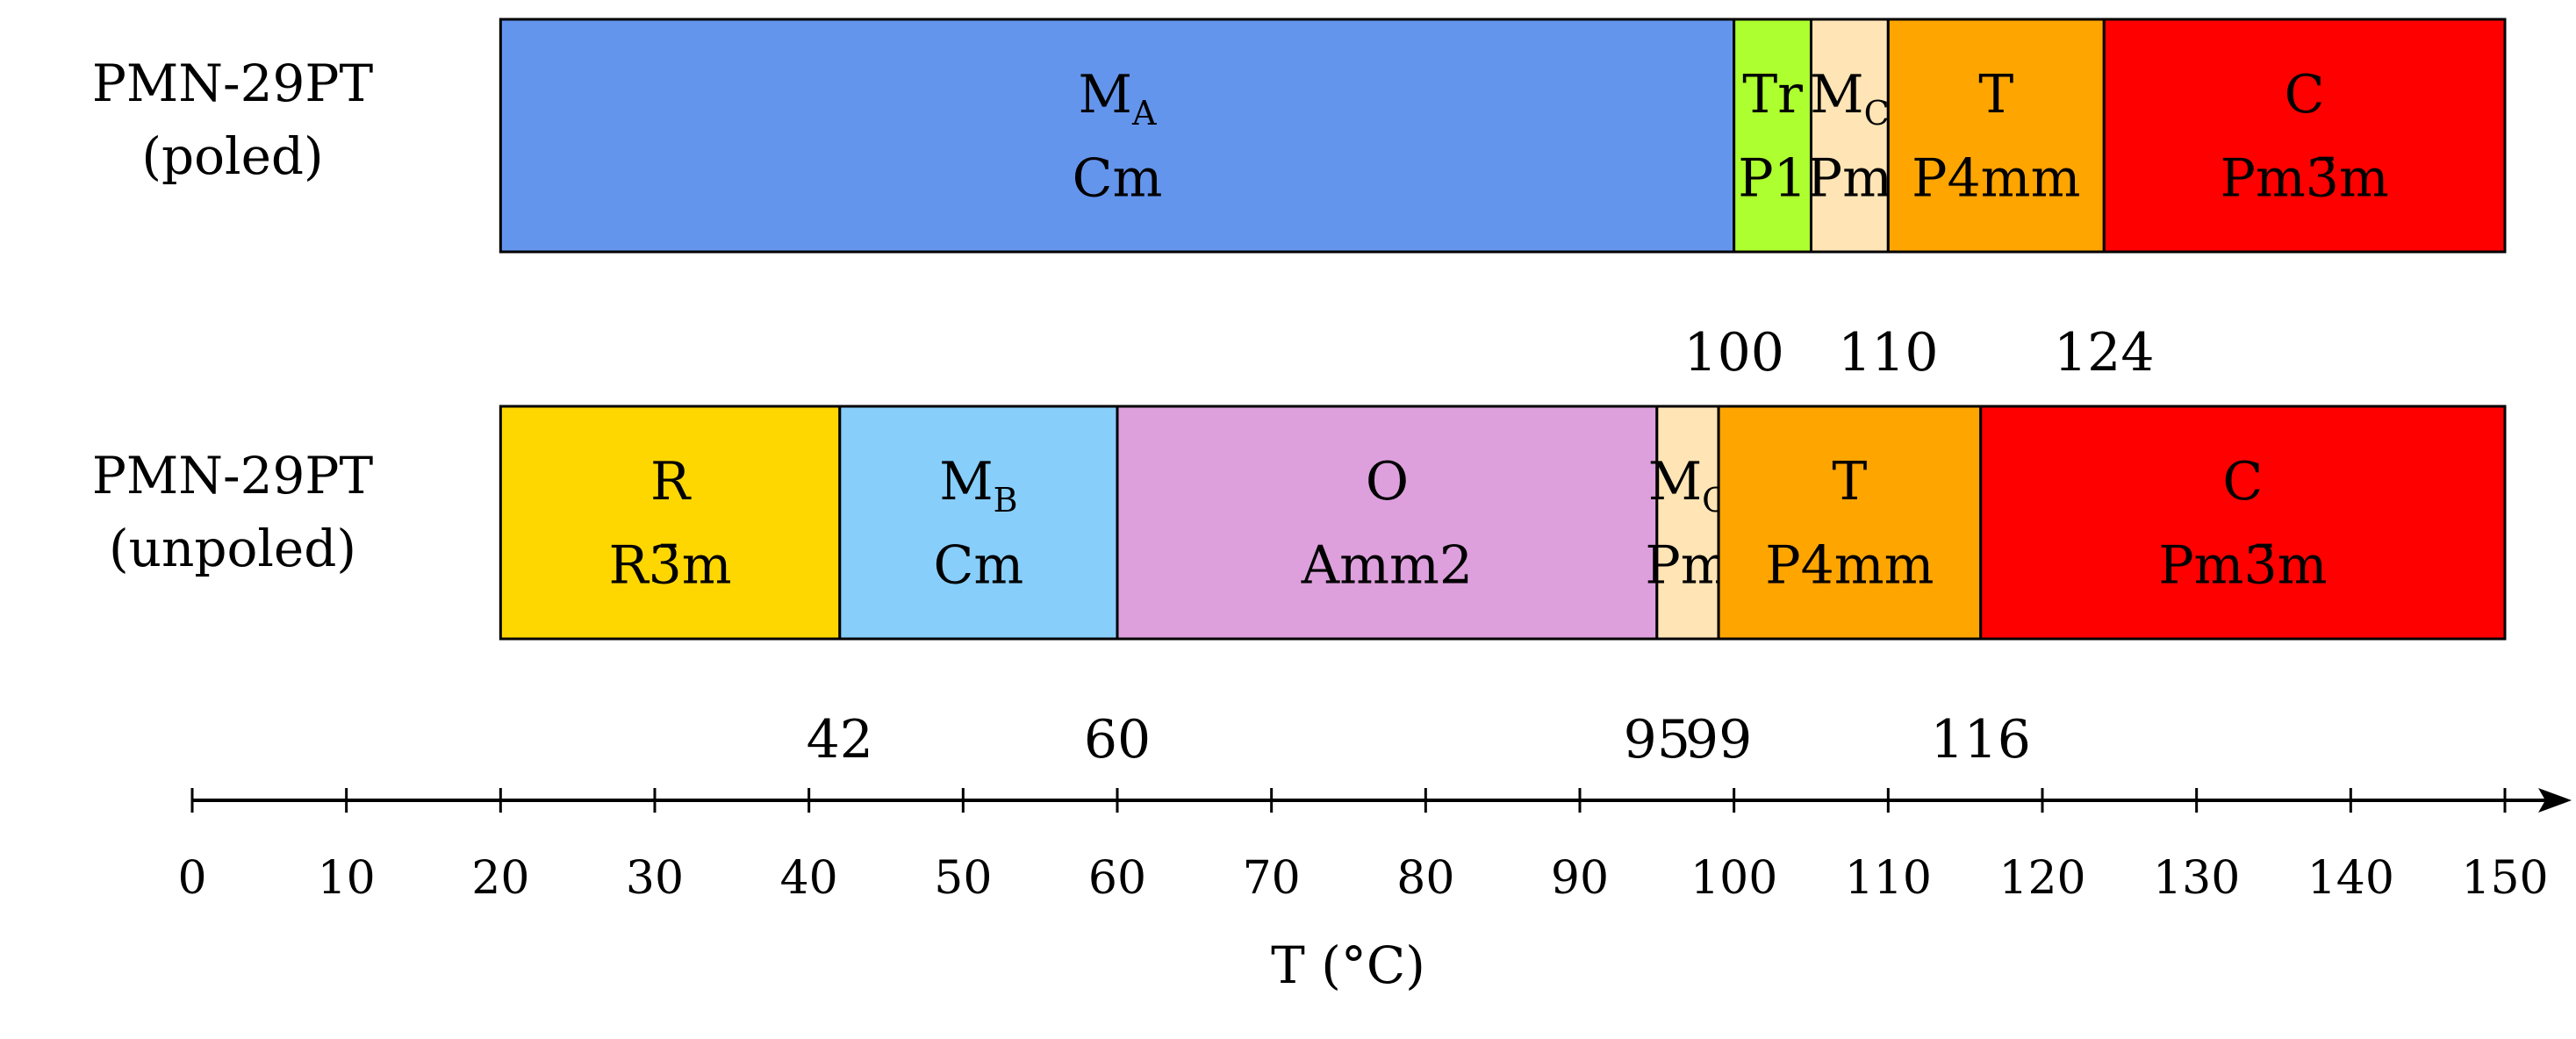 The width and height of the screenshot is (2576, 1039). I want to click on x-tick-label: 90, so click(1580, 878).